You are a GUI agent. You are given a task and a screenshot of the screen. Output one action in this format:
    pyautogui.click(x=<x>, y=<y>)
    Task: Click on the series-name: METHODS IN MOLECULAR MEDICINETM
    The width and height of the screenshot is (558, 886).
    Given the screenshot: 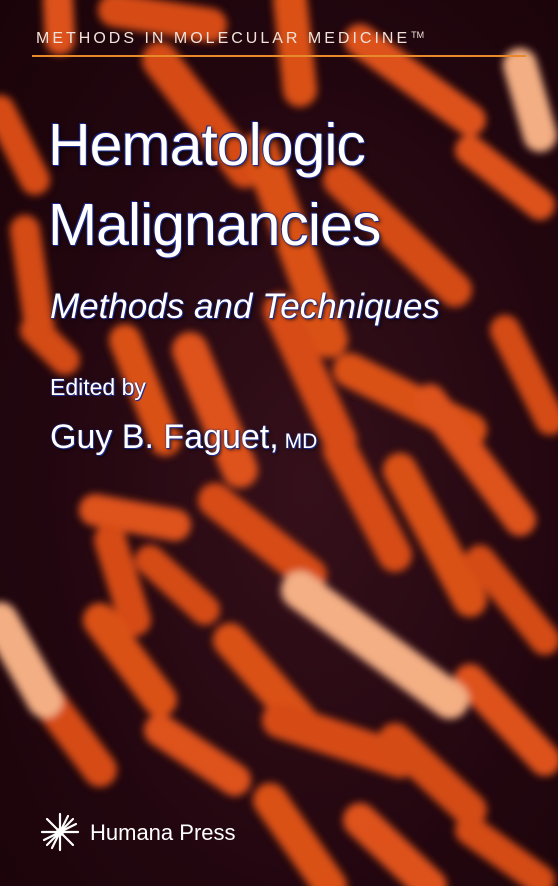 What is the action you would take?
    pyautogui.click(x=230, y=39)
    